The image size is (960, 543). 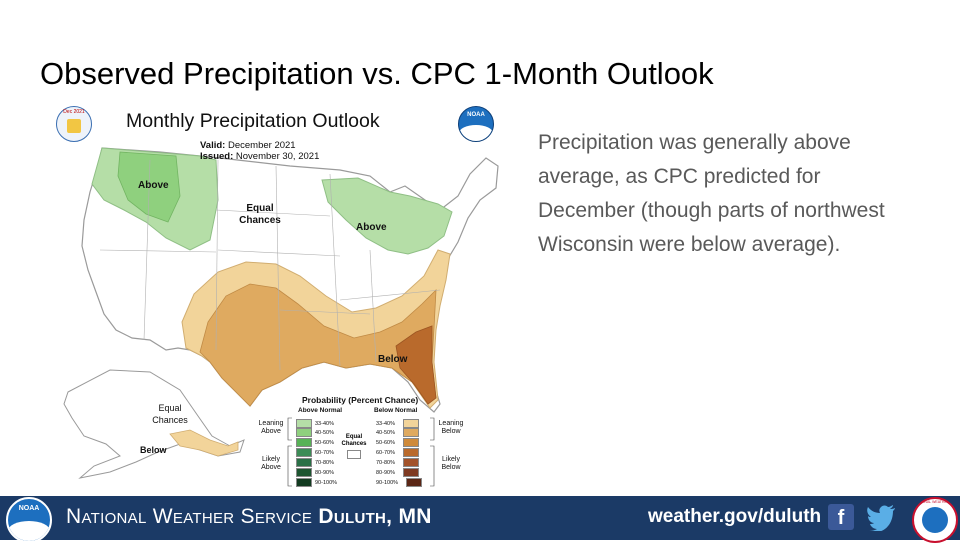 I want to click on legend-above-bin: 60-70%, so click(x=315, y=452).